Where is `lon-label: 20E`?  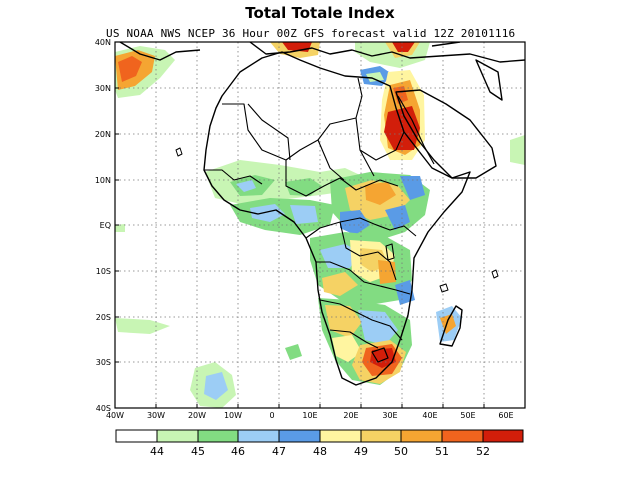 lon-label: 20E is located at coordinates (350, 415).